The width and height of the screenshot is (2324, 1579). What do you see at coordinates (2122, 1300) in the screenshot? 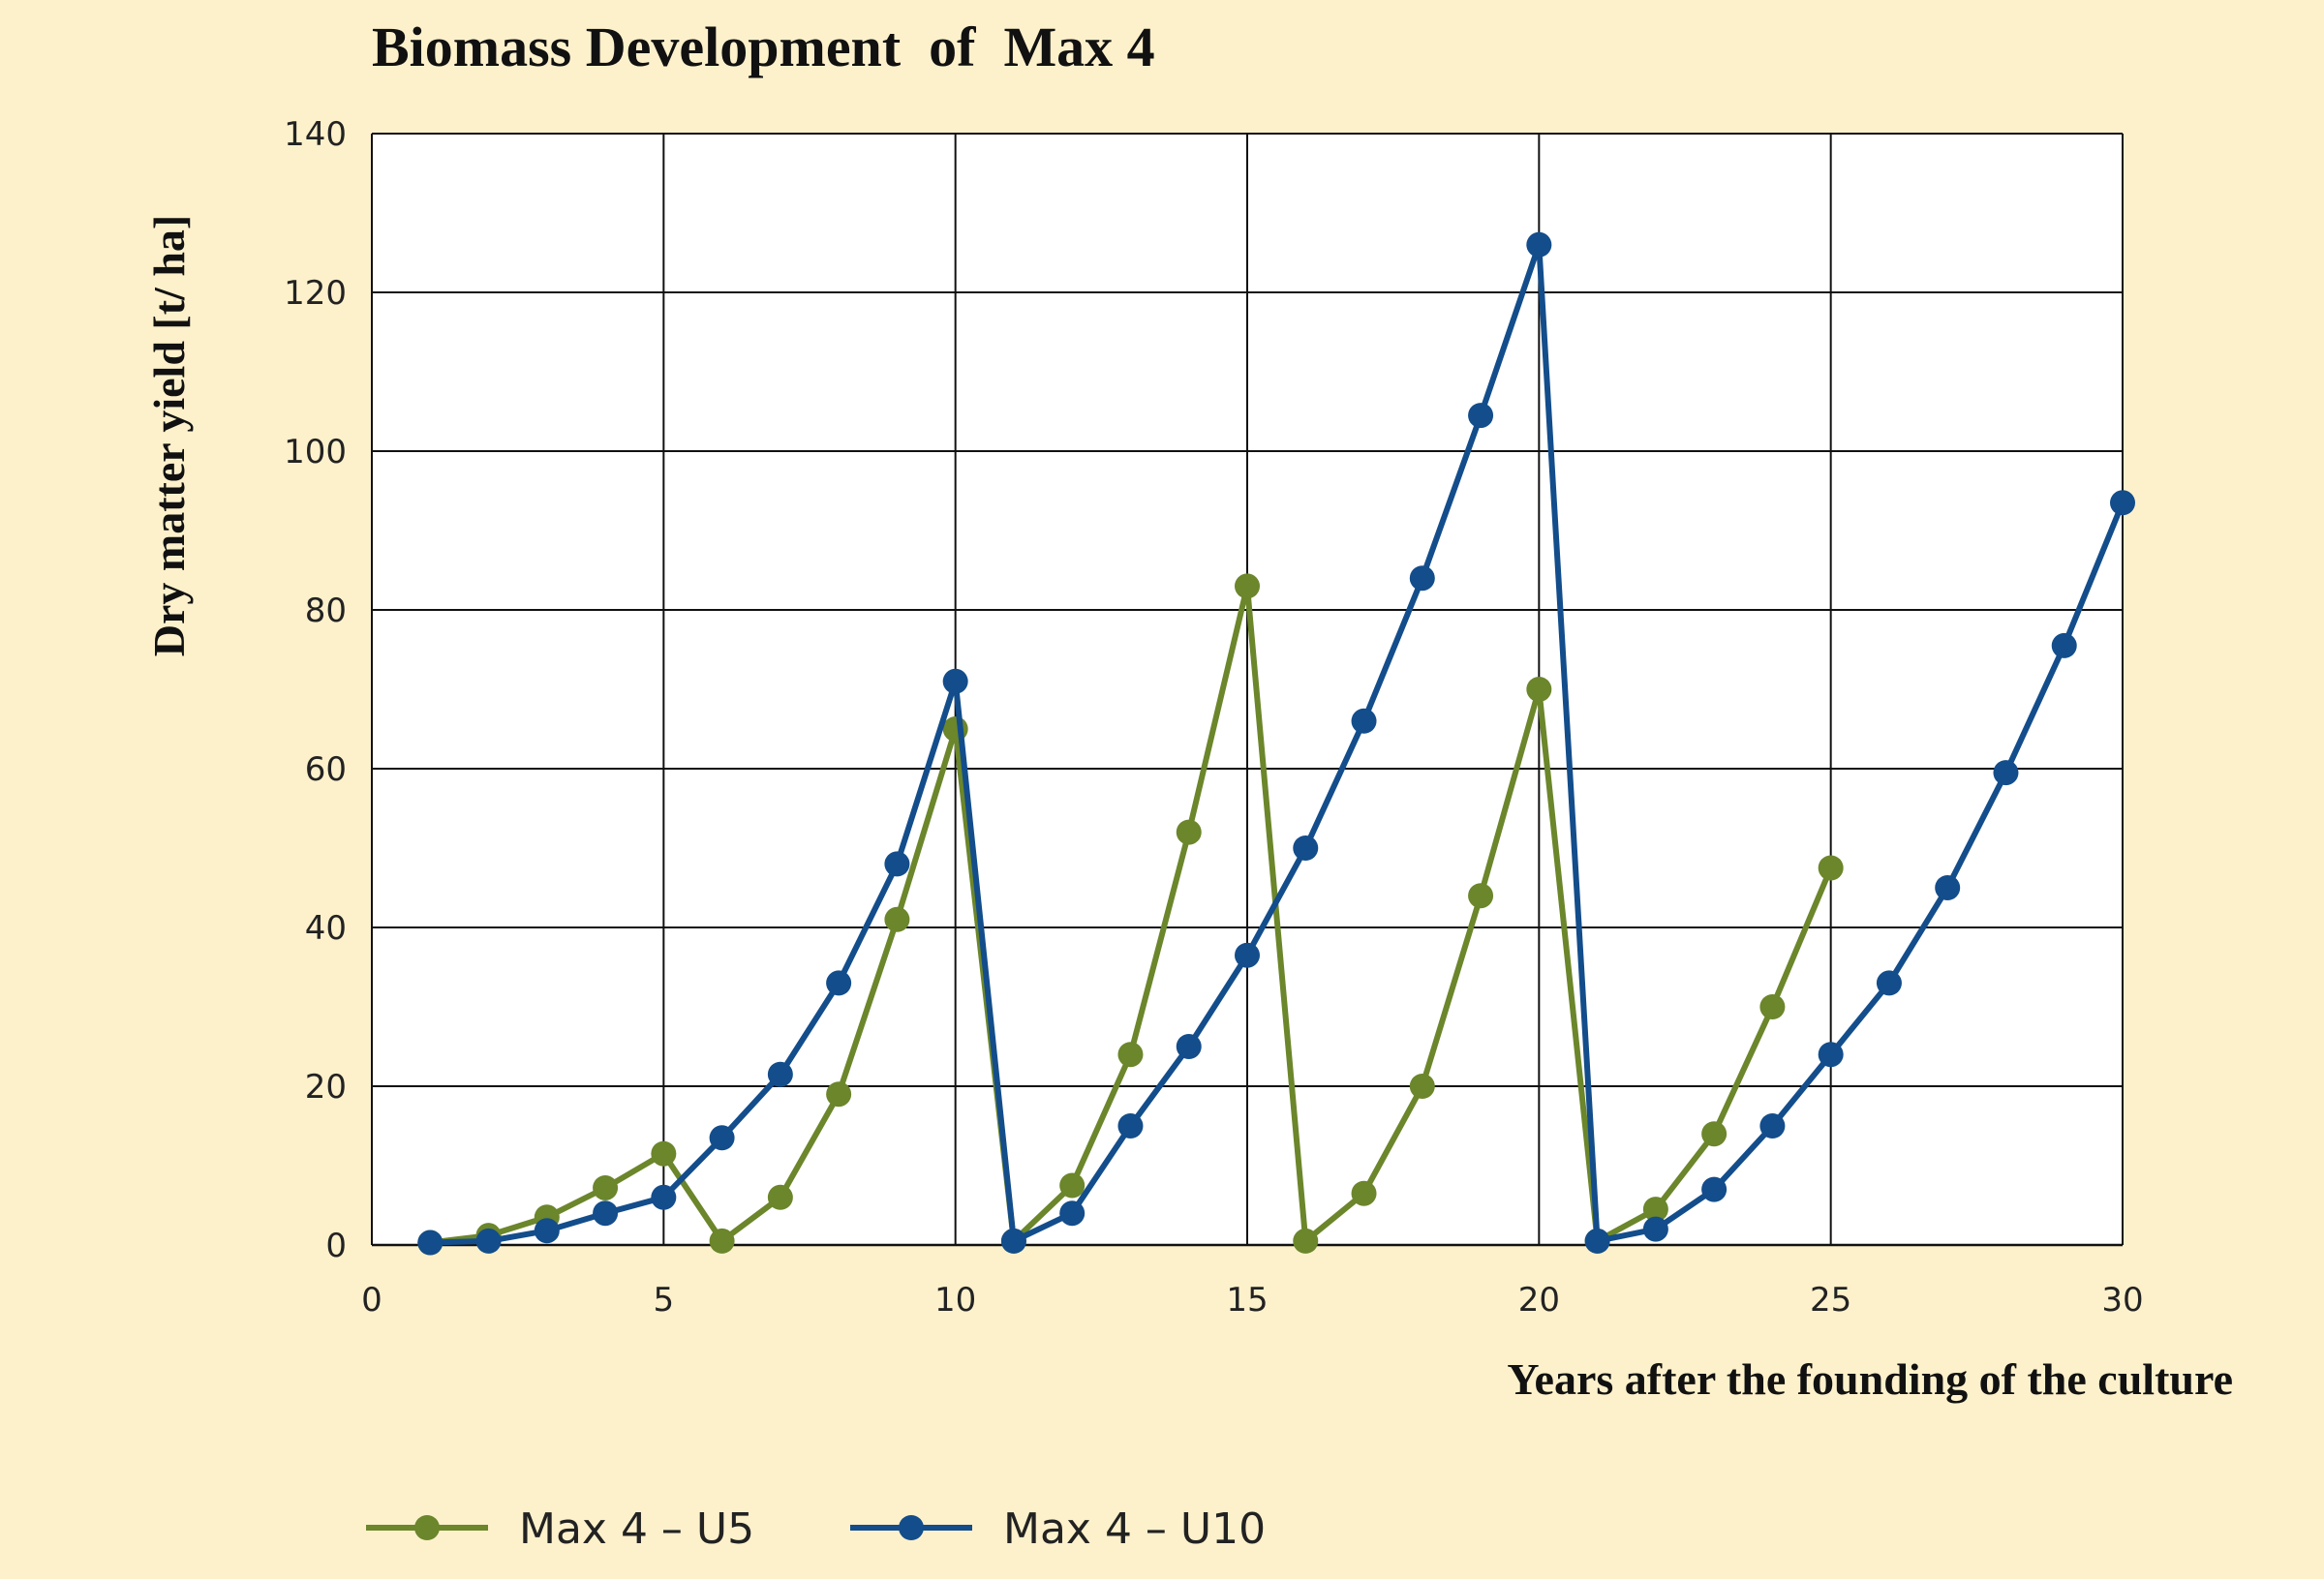
I see `x-tick-label: 30` at bounding box center [2122, 1300].